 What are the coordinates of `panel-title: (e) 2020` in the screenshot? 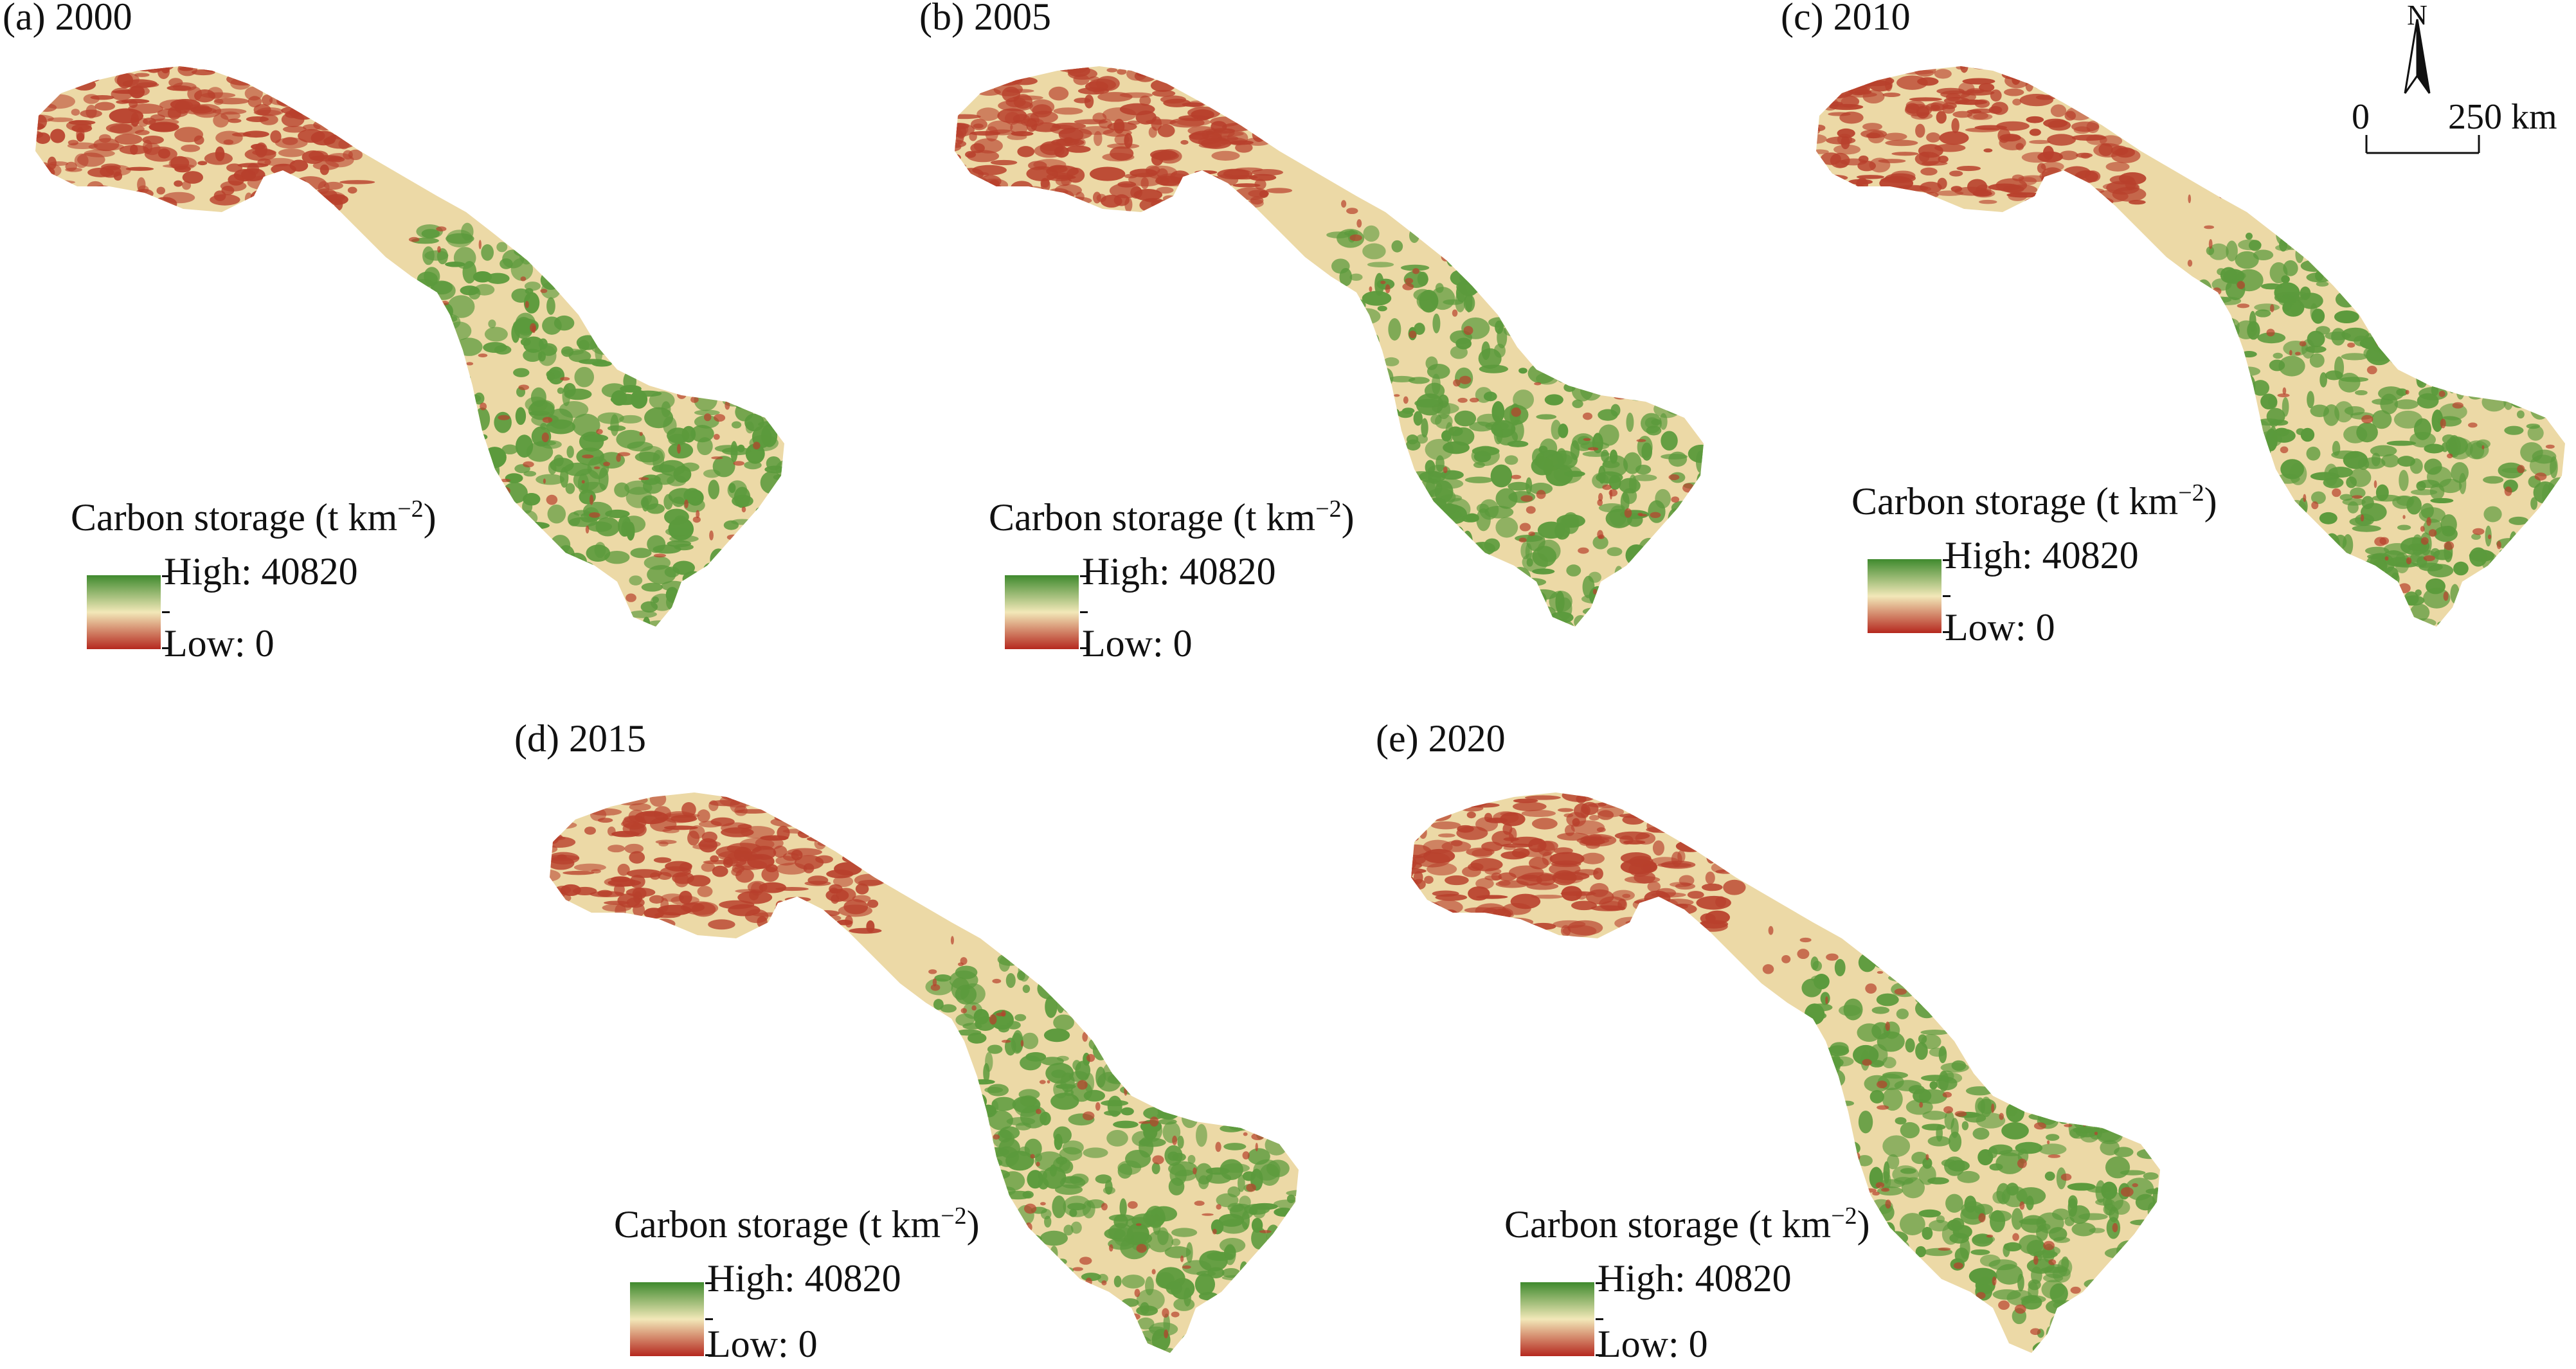 It's located at (1441, 738).